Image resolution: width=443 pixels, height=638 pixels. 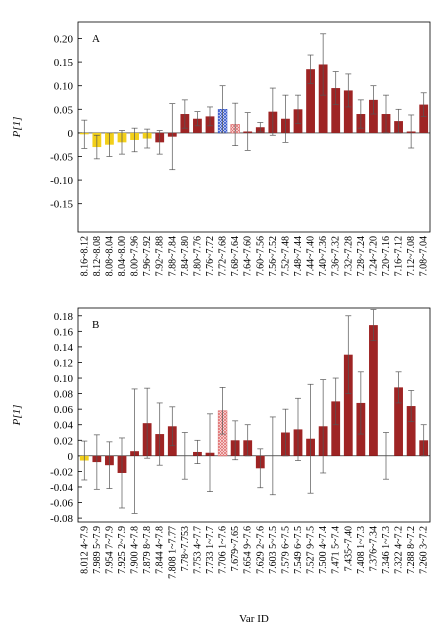 What do you see at coordinates (260, 550) in the screenshot?
I see `x-tick-label: 7.629 2~7.6` at bounding box center [260, 550].